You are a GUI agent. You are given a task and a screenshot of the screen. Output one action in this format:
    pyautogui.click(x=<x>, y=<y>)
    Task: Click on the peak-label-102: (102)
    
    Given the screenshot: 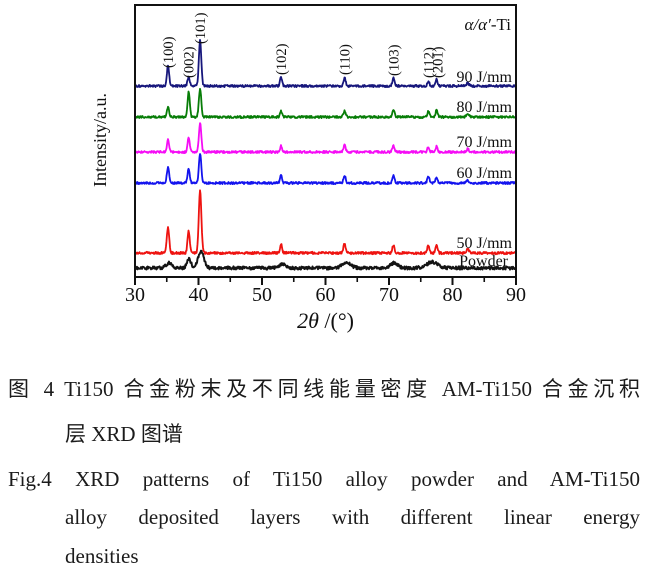 What is the action you would take?
    pyautogui.click(x=282, y=59)
    